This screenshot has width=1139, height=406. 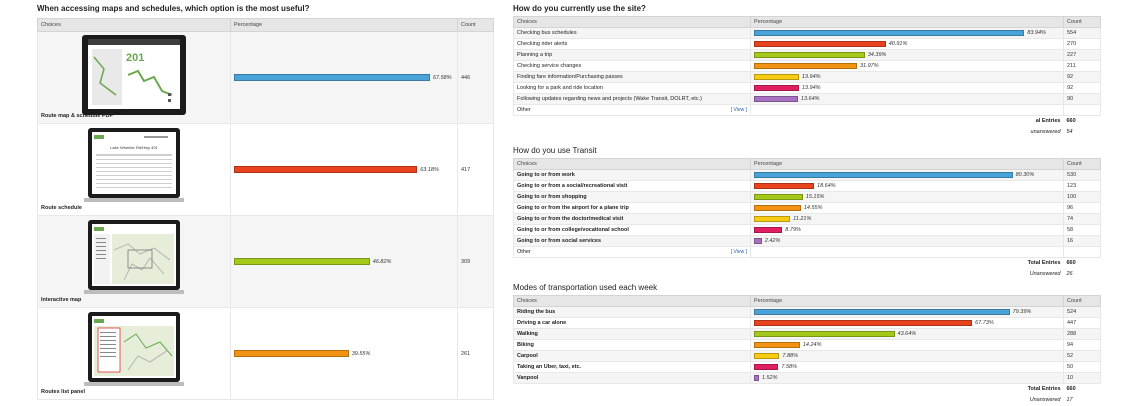 I want to click on choice-label: Walking, so click(x=632, y=334).